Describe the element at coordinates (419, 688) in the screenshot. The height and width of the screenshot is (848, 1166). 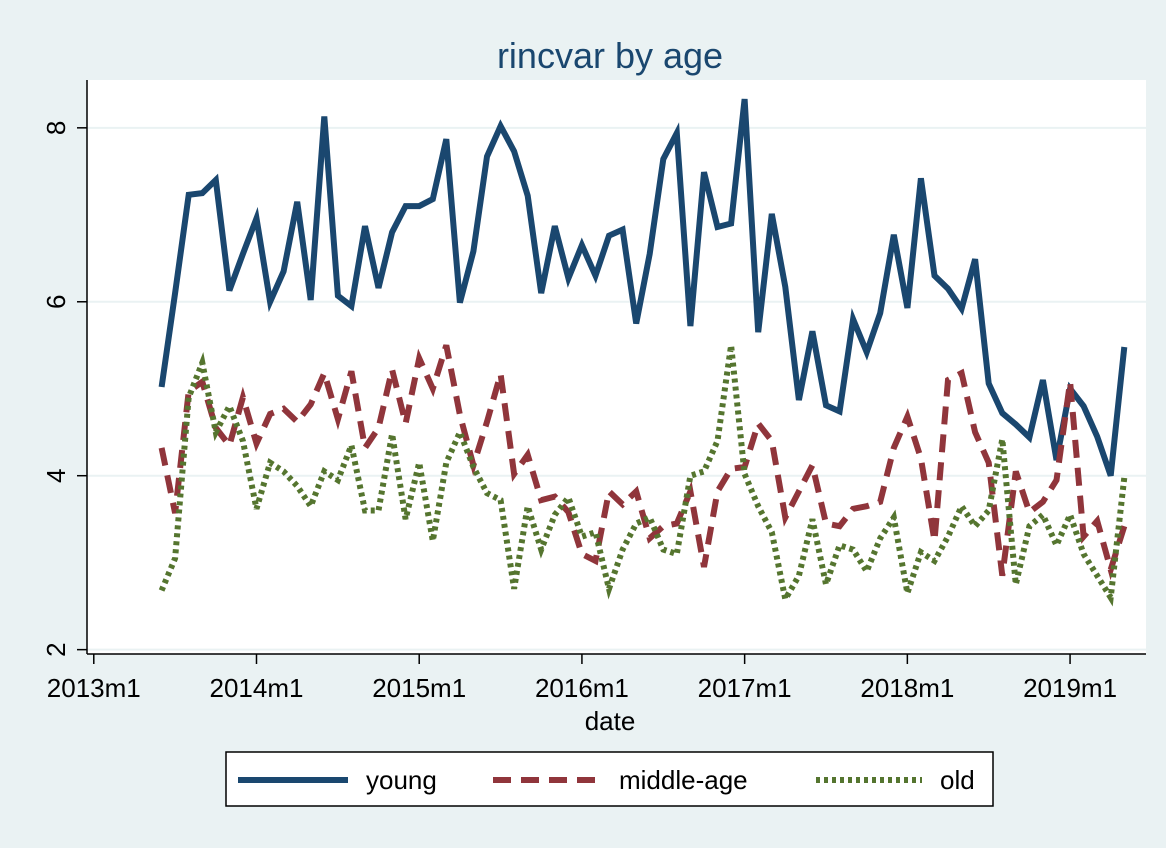
I see `x-tick-label: 2015m1` at that location.